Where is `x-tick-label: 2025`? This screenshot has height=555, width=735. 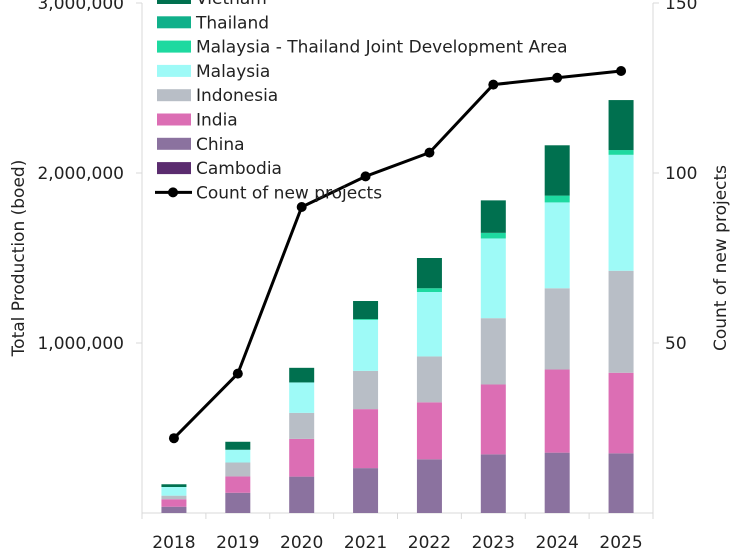 x-tick-label: 2025 is located at coordinates (620, 542).